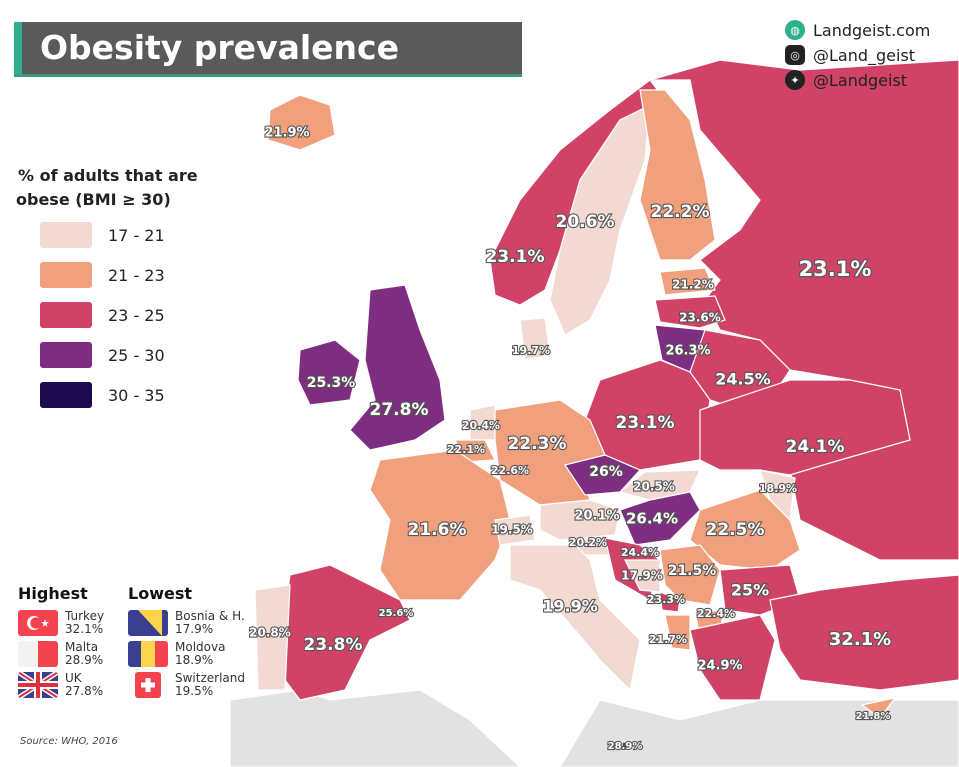  Describe the element at coordinates (102, 355) in the screenshot. I see `legend-item: 25 - 30` at that location.